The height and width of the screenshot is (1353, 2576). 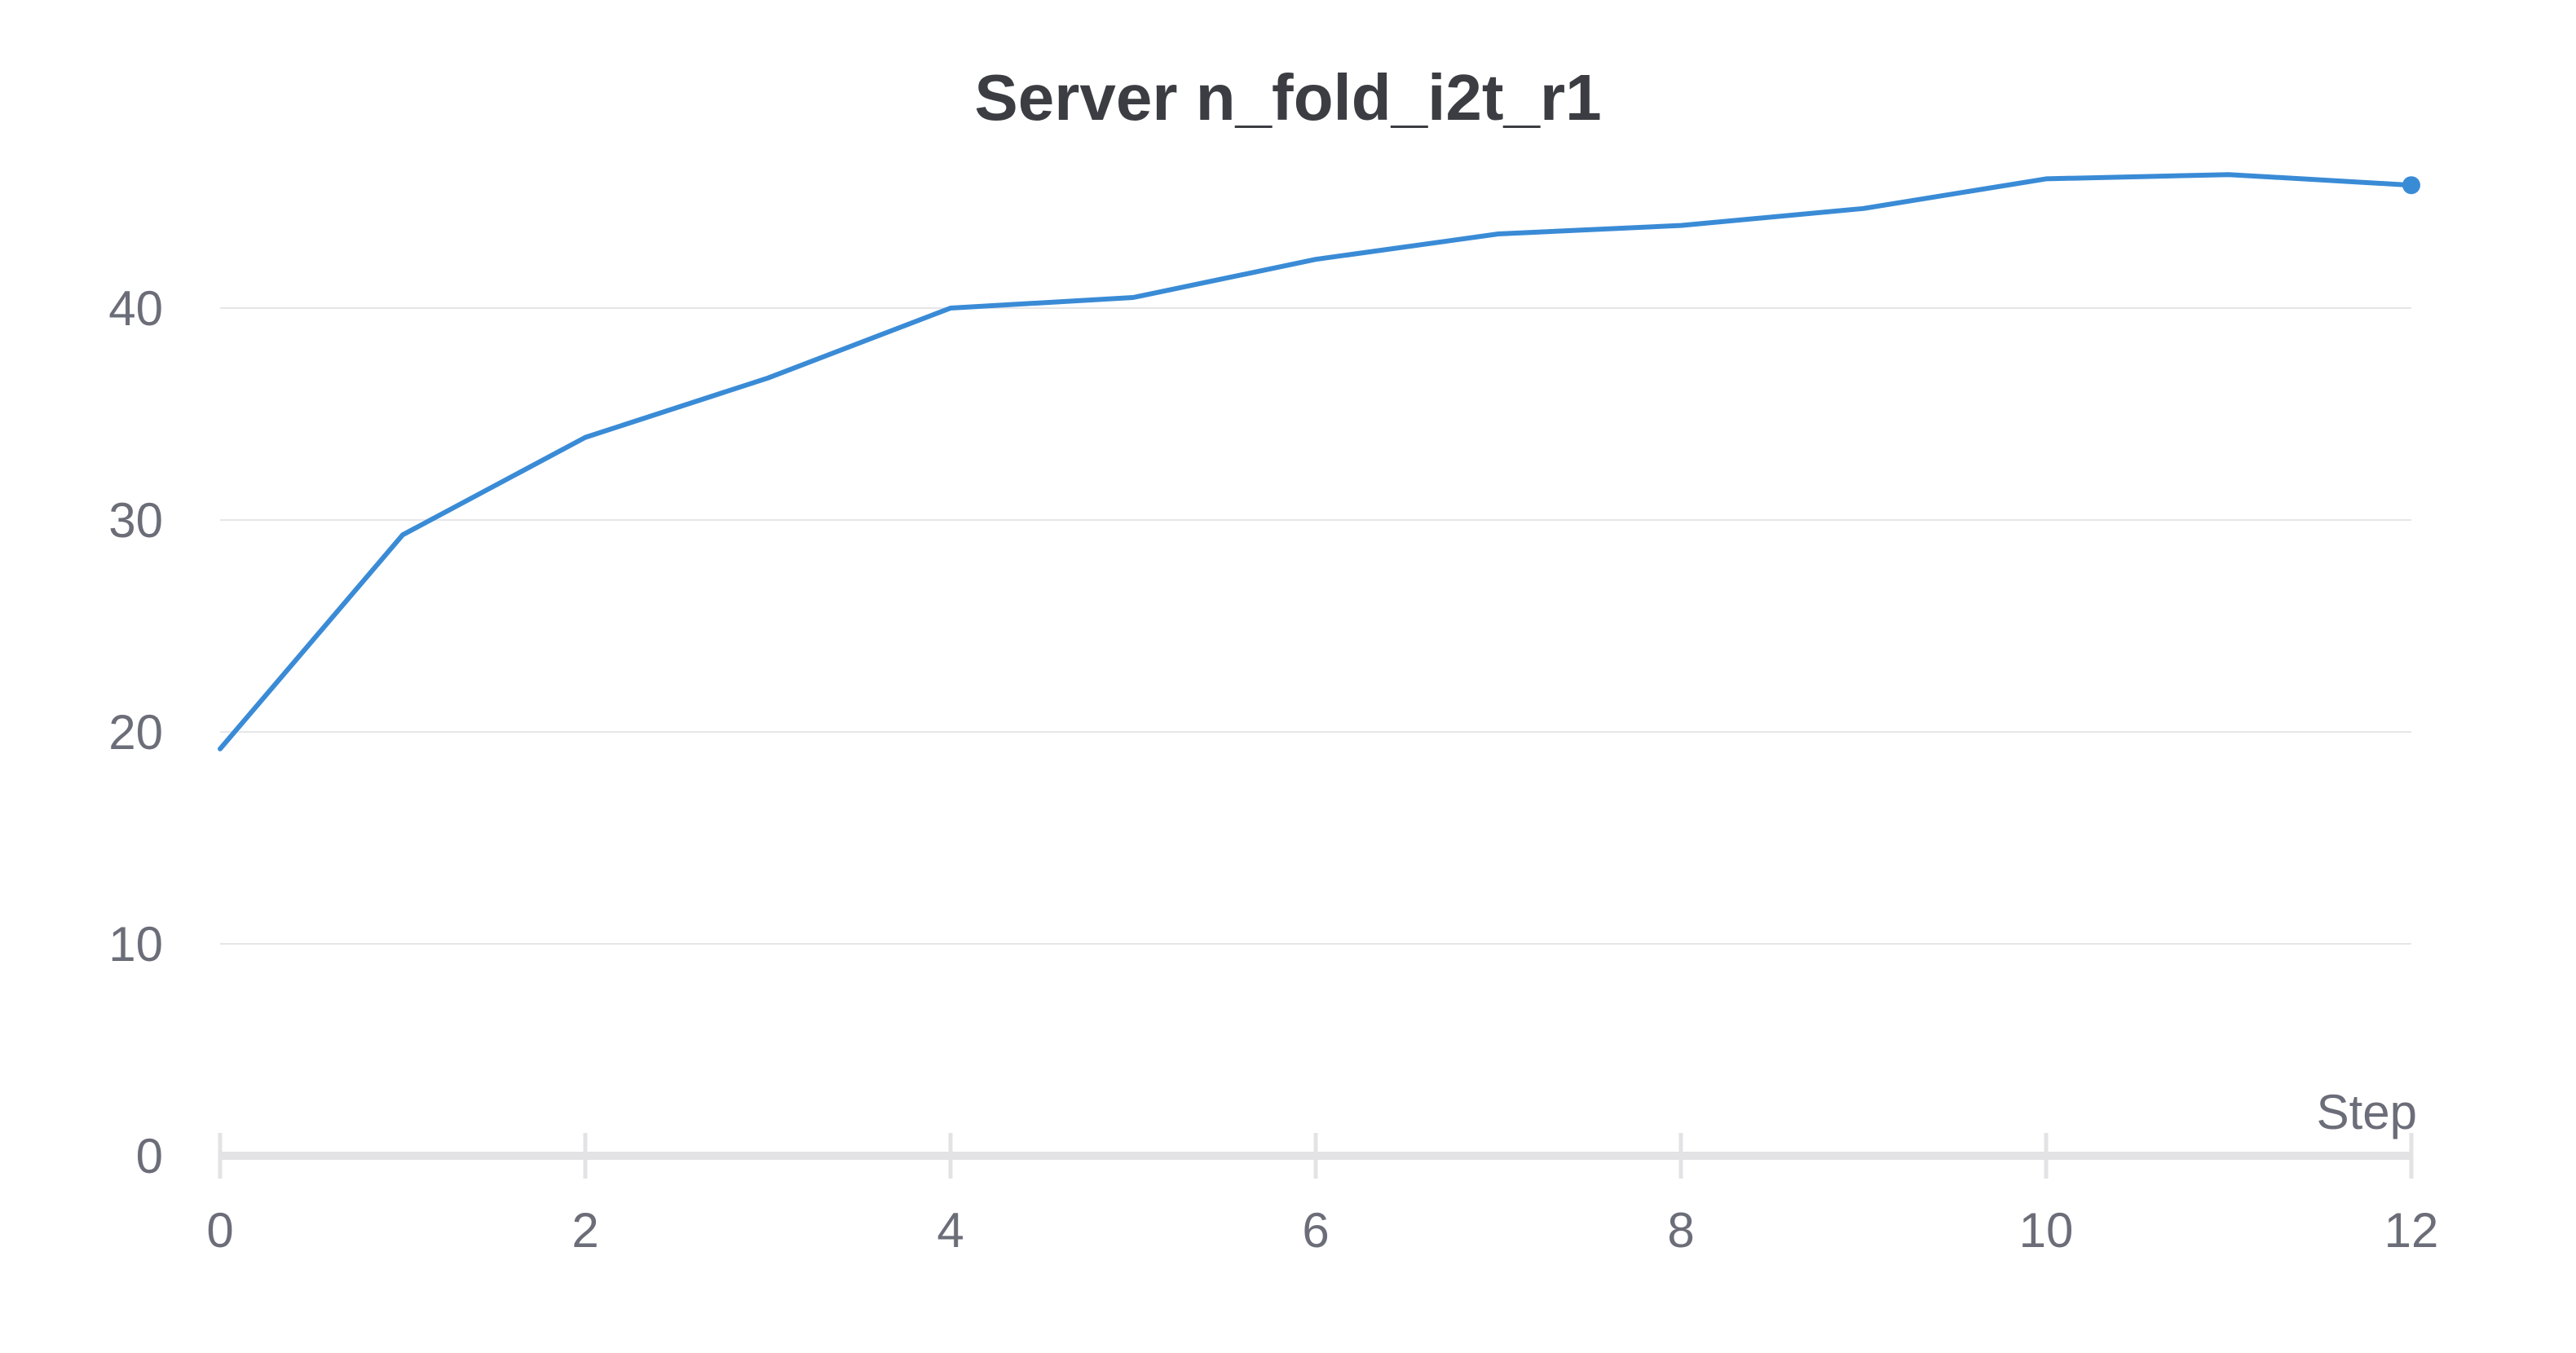 I want to click on x-axis-labels: 0 2 4 6 8 10 12, so click(x=1322, y=1230).